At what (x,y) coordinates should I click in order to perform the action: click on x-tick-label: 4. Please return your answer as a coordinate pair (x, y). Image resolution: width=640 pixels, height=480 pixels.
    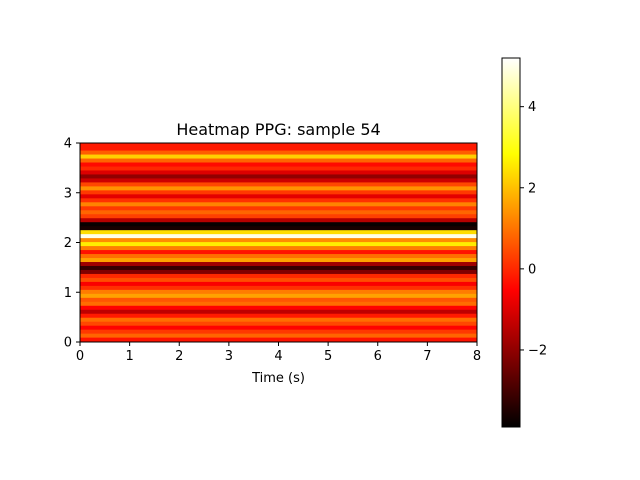
    Looking at the image, I should click on (278, 356).